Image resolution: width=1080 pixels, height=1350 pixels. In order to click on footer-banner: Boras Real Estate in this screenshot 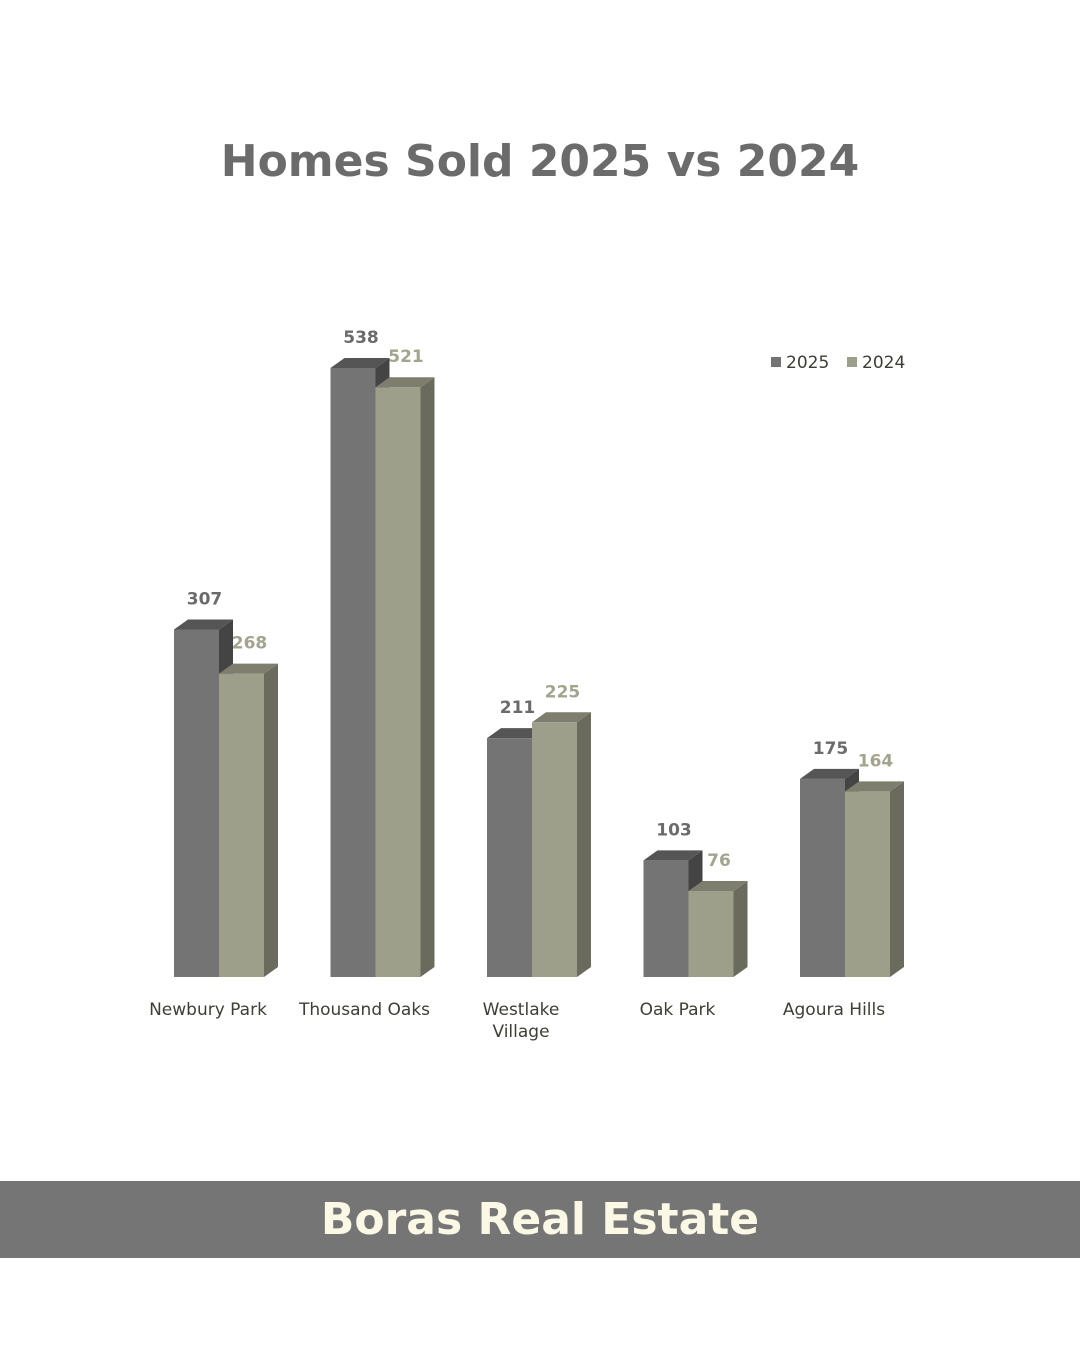, I will do `click(540, 1219)`.